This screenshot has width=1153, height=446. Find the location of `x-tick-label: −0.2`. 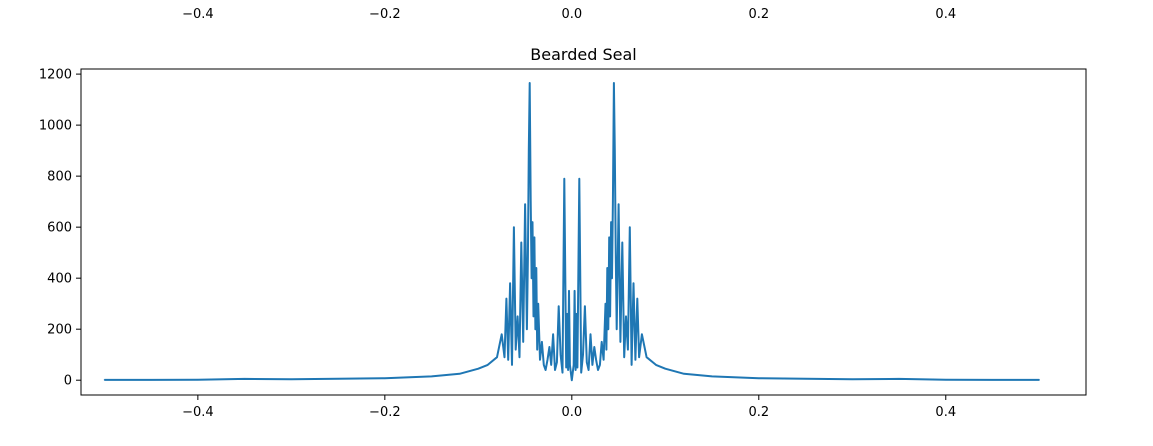

x-tick-label: −0.2 is located at coordinates (385, 412).